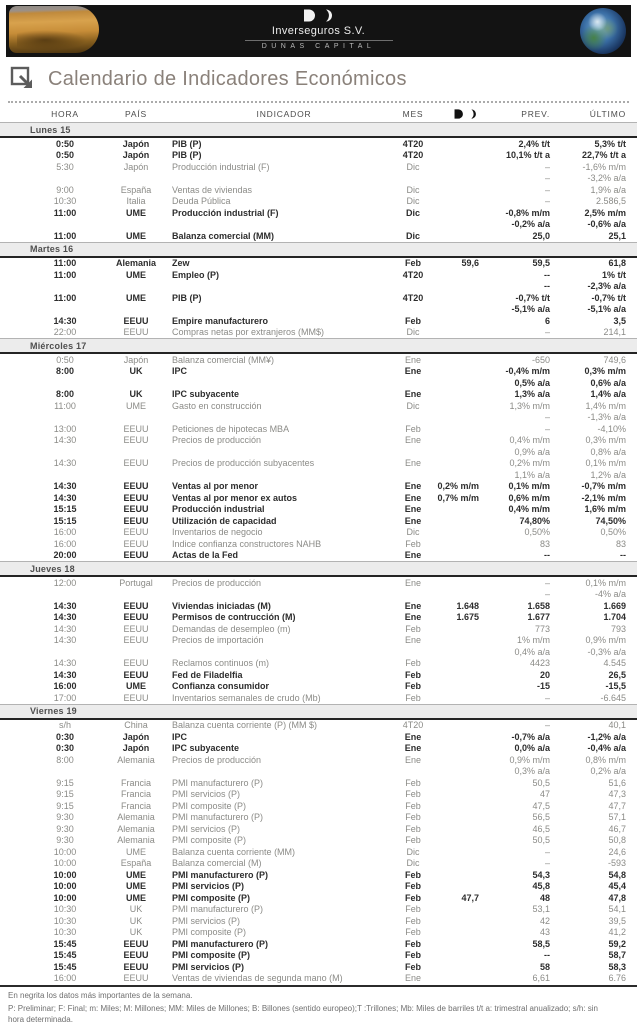  I want to click on cell-prev: 6,61, so click(541, 978).